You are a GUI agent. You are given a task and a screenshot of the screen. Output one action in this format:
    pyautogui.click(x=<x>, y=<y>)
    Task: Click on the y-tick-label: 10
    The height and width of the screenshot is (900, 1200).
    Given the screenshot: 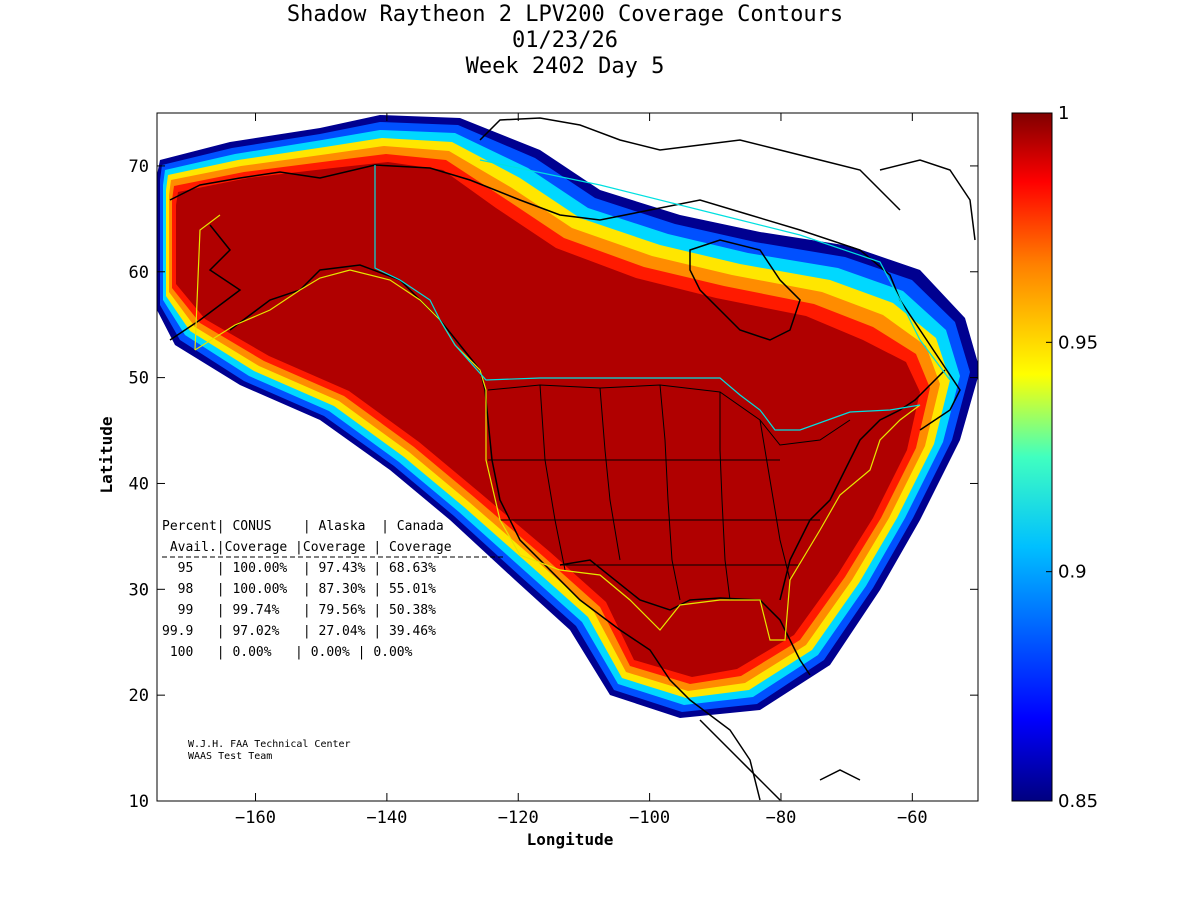 What is the action you would take?
    pyautogui.click(x=139, y=802)
    